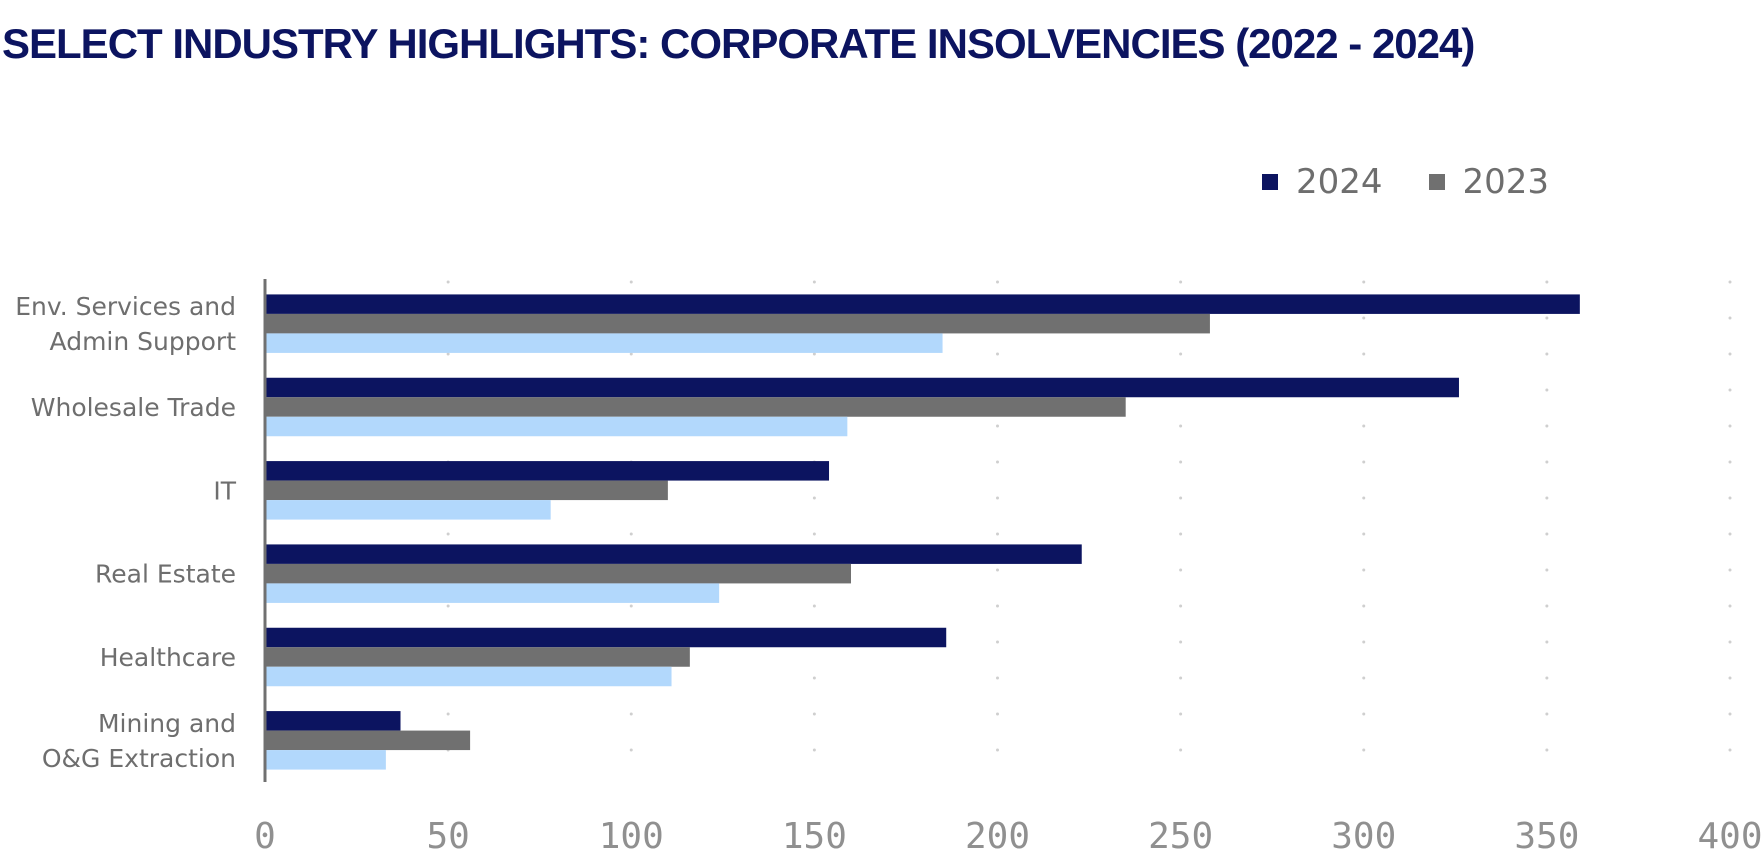  I want to click on x-tick-label-350: 350, so click(1546, 836).